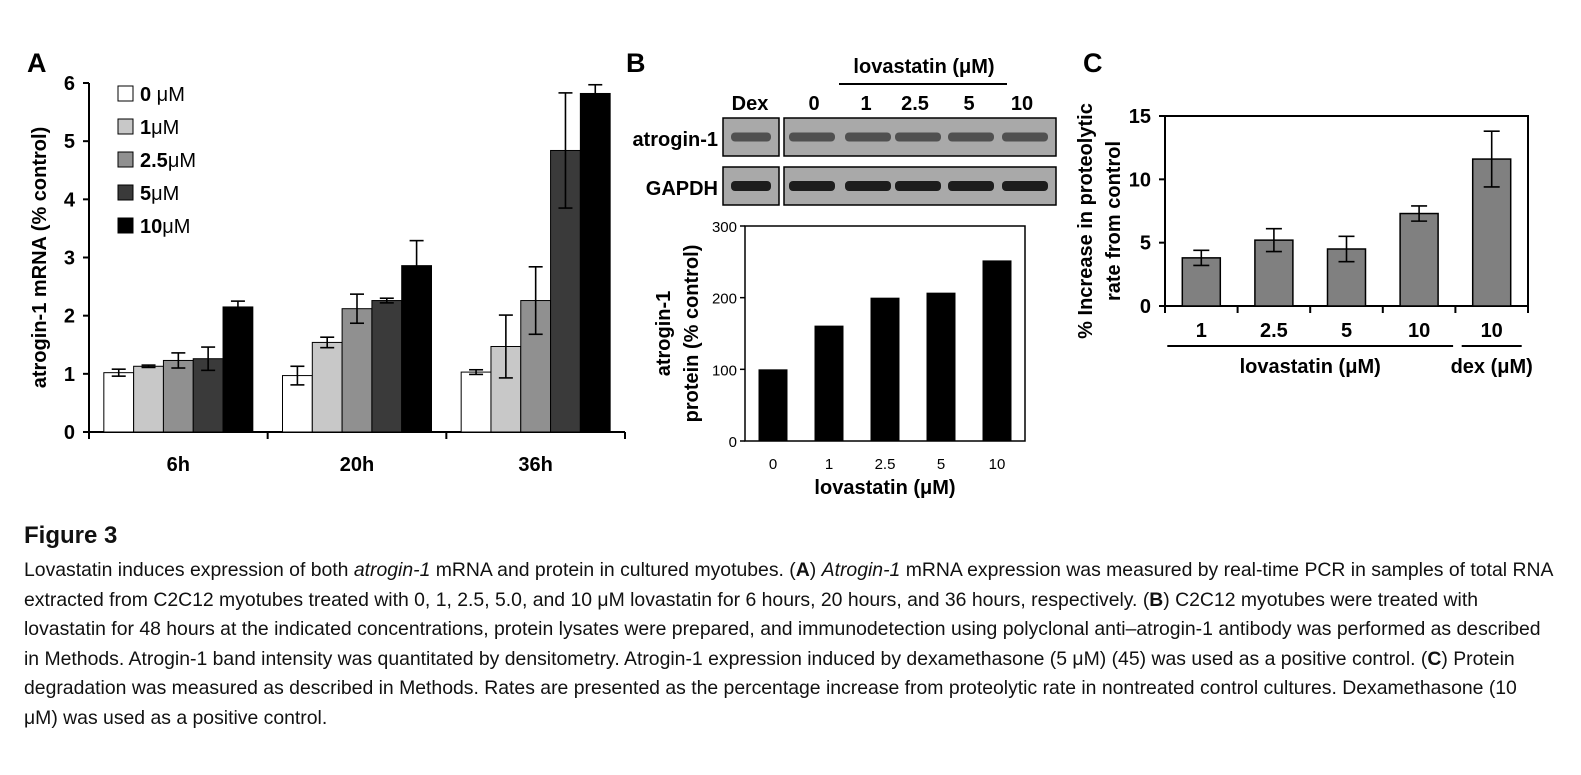 The height and width of the screenshot is (775, 1581). What do you see at coordinates (1022, 104) in the screenshot?
I see `blot-lane-label: 10` at bounding box center [1022, 104].